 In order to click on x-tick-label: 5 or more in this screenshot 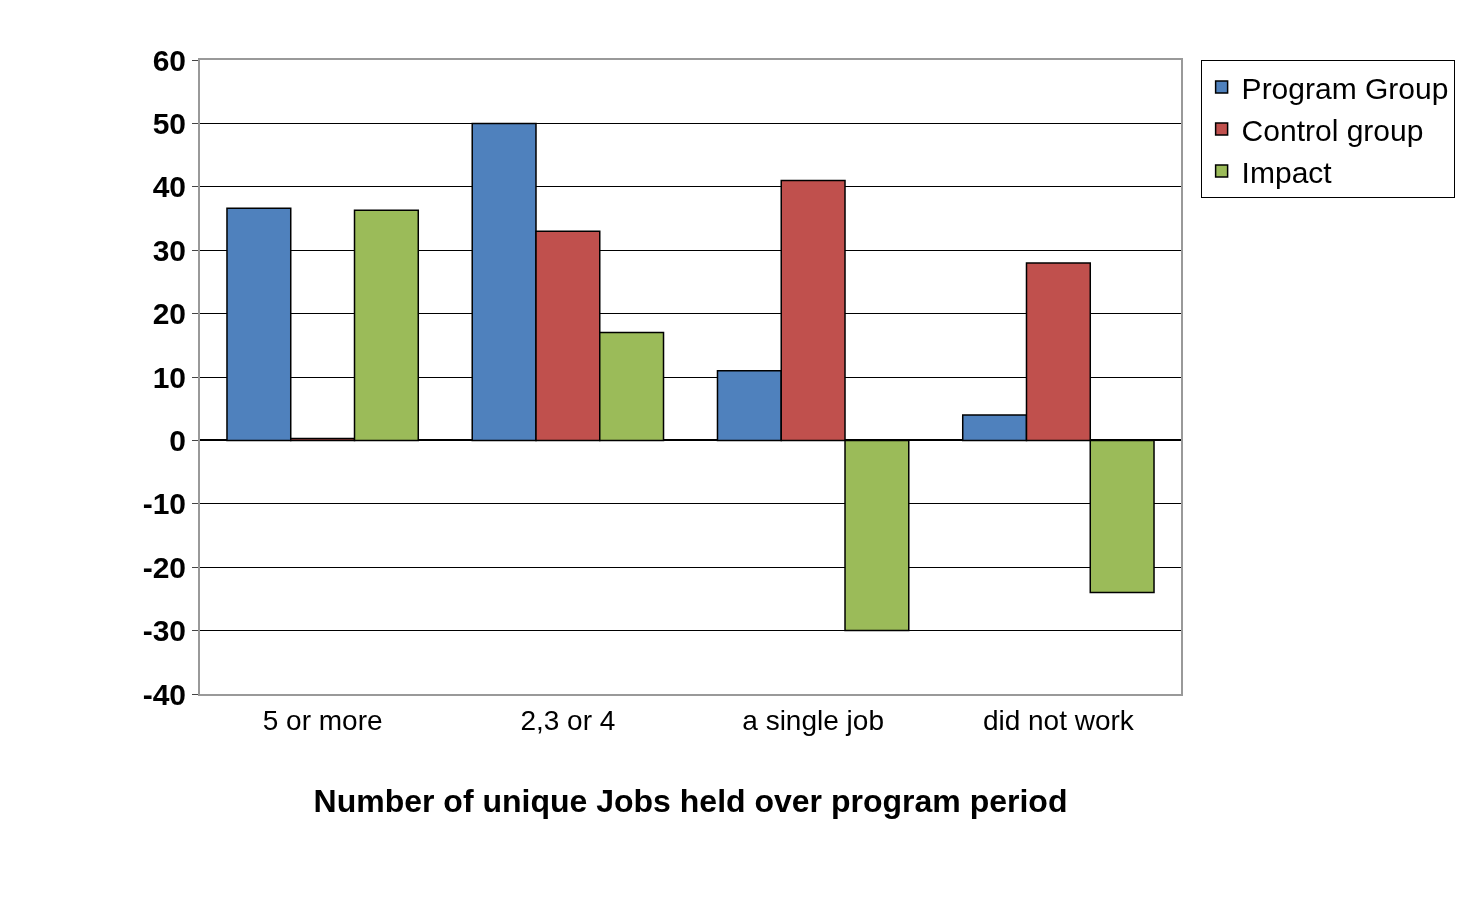, I will do `click(322, 720)`.